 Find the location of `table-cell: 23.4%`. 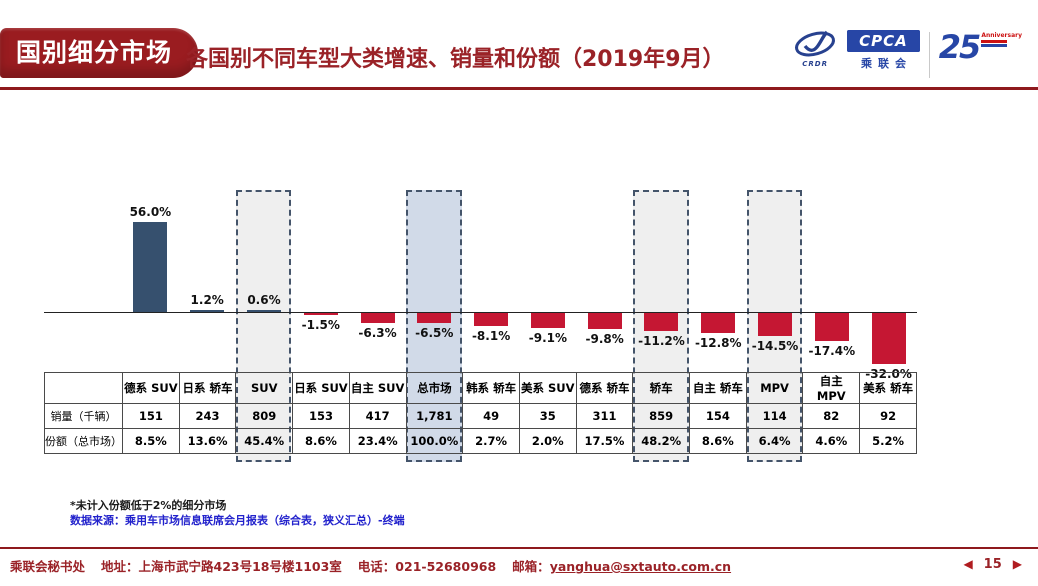

table-cell: 23.4% is located at coordinates (377, 441).